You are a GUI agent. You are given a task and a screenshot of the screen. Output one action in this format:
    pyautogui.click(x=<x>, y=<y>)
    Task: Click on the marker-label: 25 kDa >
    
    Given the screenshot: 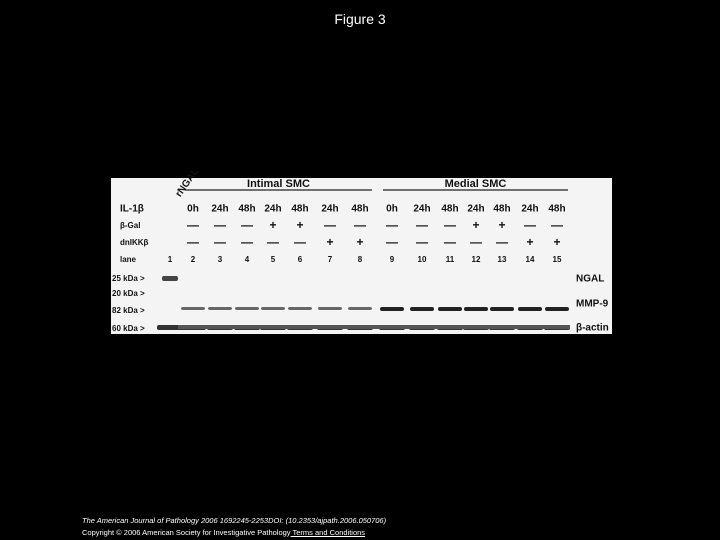 What is the action you would take?
    pyautogui.click(x=128, y=278)
    